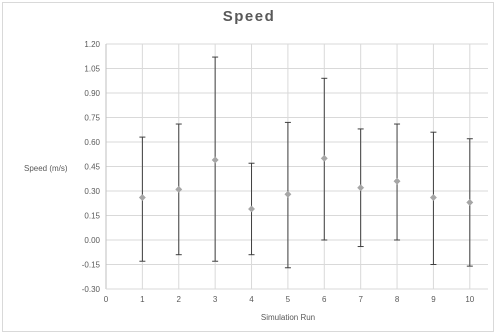 The width and height of the screenshot is (498, 336). I want to click on y-tick-label: 0.90, so click(92, 93).